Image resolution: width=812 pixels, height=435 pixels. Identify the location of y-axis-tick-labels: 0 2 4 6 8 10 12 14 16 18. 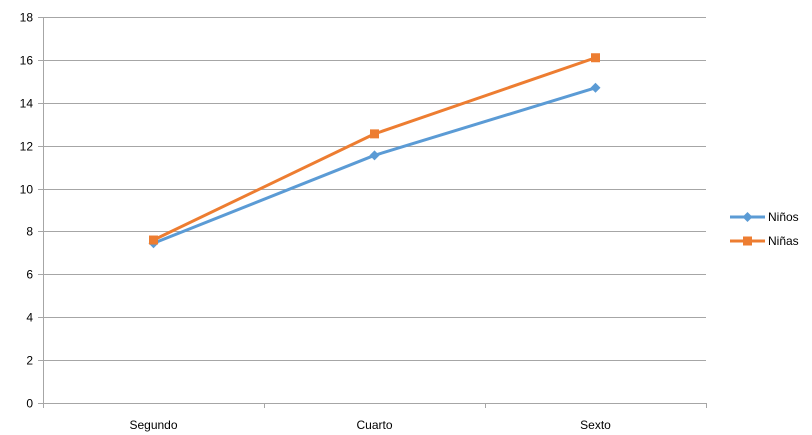
(27, 211).